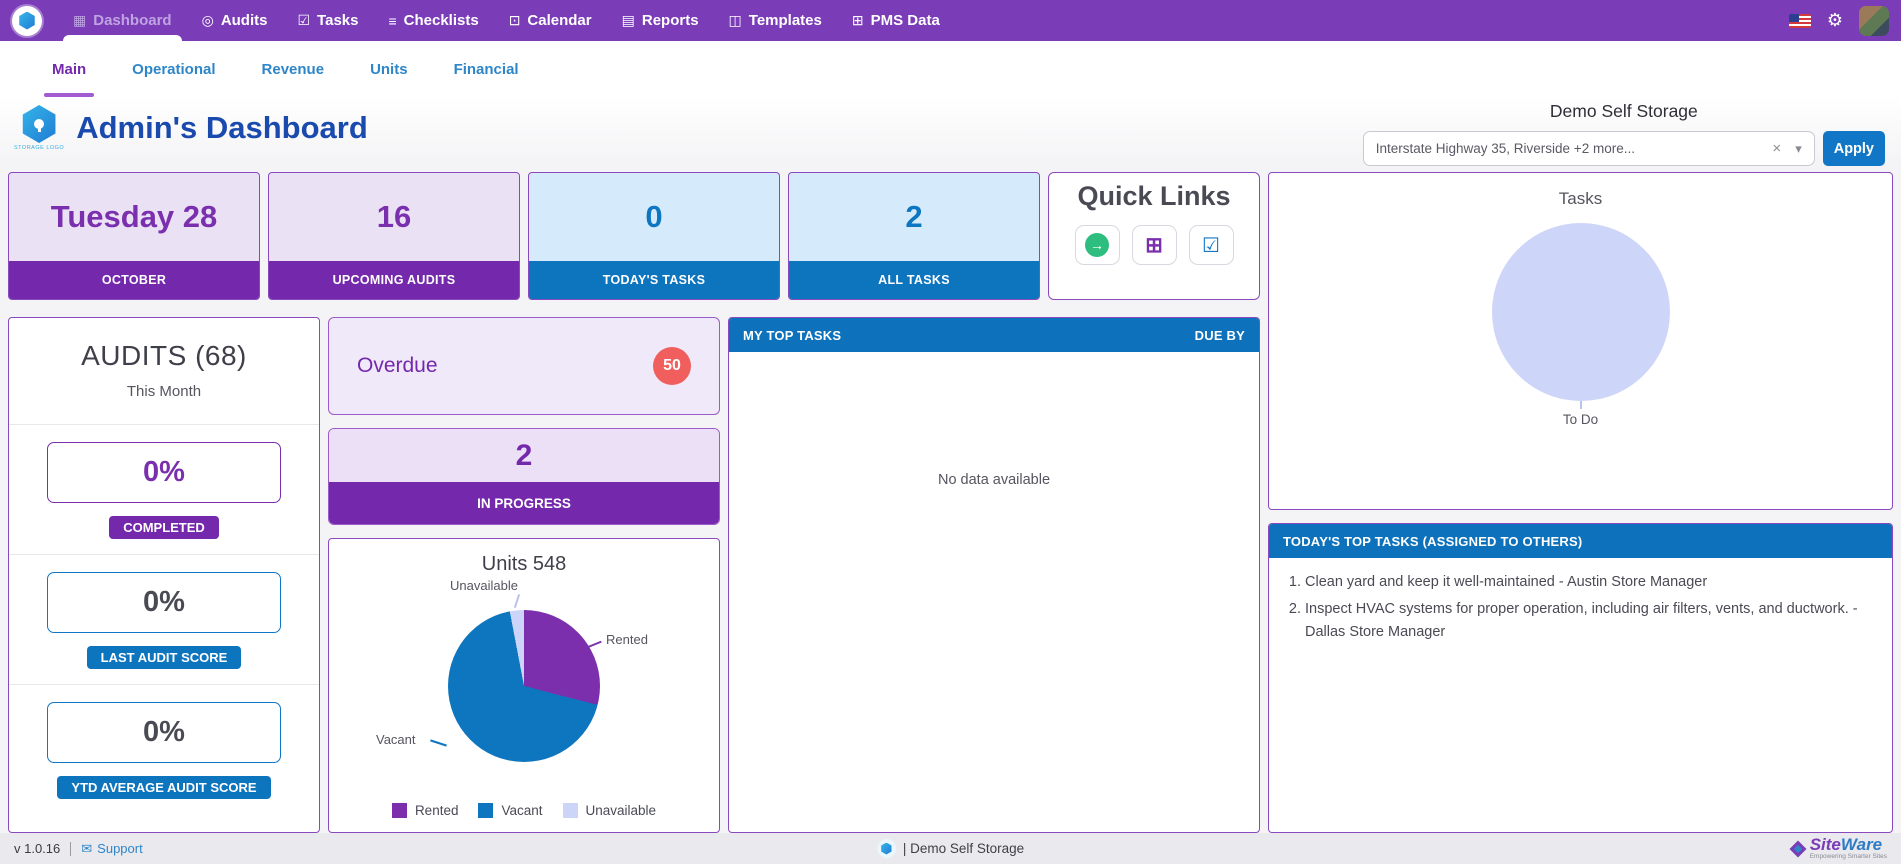 The image size is (1901, 864). Describe the element at coordinates (134, 280) in the screenshot. I see `stat-label: OCTOBER` at that location.